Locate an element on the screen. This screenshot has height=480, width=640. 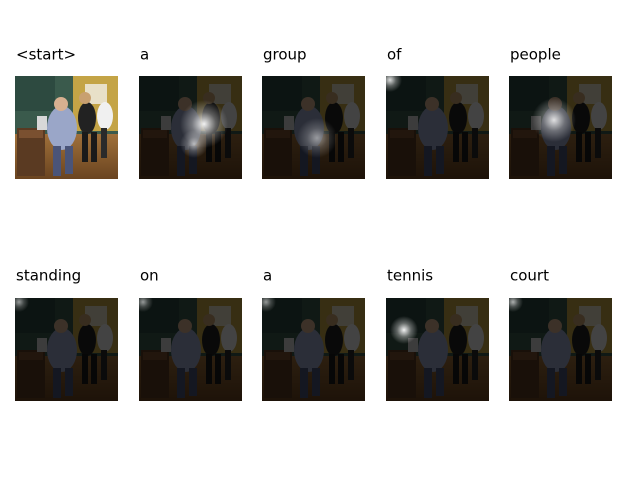
word-label: on is located at coordinates (149, 276).